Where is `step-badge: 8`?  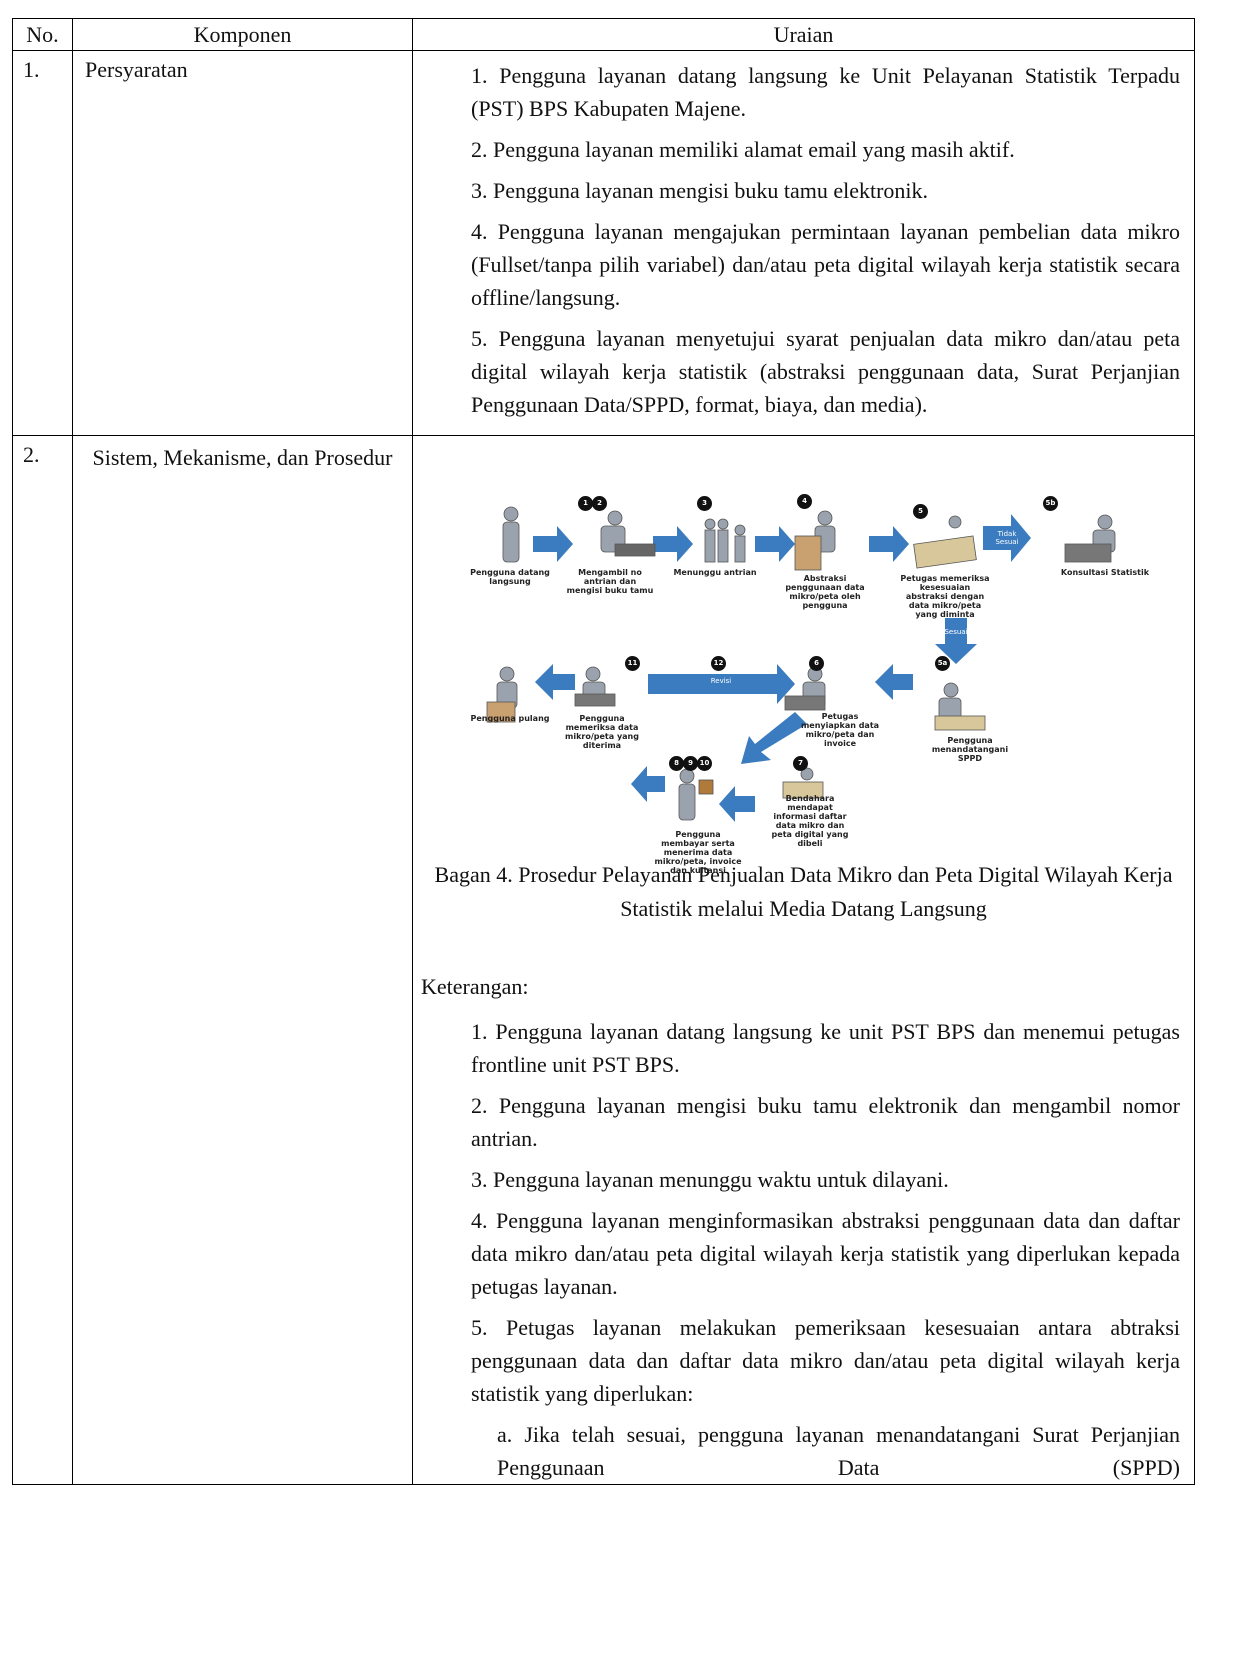 step-badge: 8 is located at coordinates (676, 763).